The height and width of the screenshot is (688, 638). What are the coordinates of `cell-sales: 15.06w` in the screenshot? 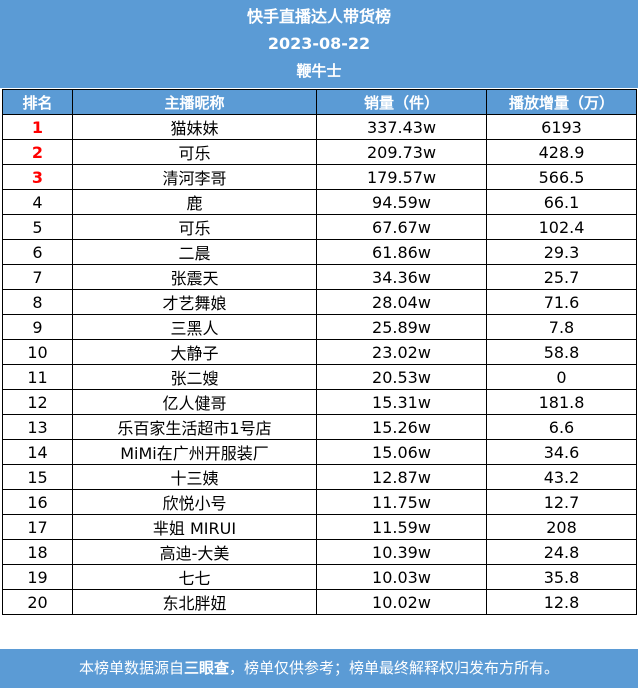 It's located at (401, 452).